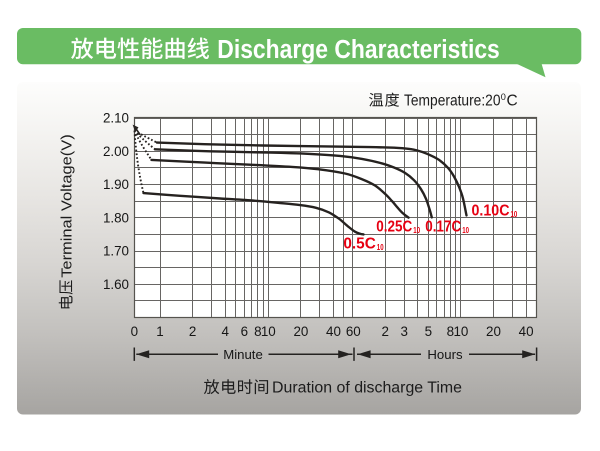 The image size is (600, 451). I want to click on svg-text: Discharge Characteristics, so click(358, 50).